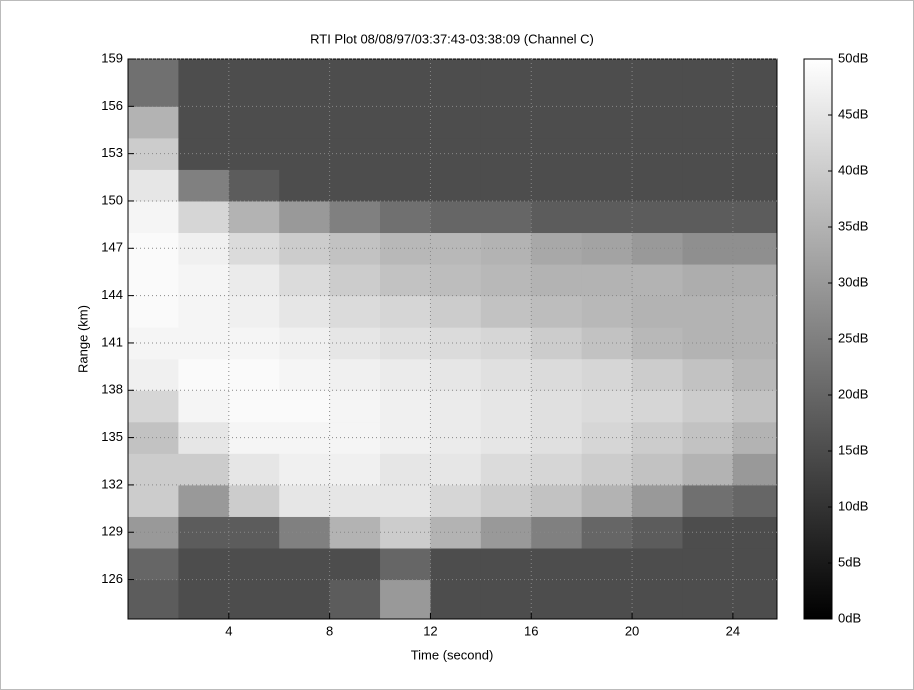  What do you see at coordinates (853, 337) in the screenshot?
I see `colorbar-tick-label: 25dB` at bounding box center [853, 337].